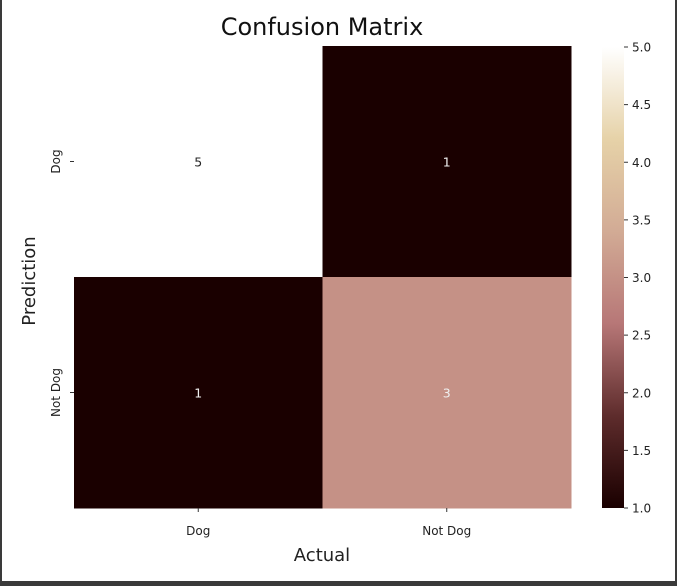 The image size is (677, 586). Describe the element at coordinates (322, 555) in the screenshot. I see `x-axis-label: Actual` at that location.